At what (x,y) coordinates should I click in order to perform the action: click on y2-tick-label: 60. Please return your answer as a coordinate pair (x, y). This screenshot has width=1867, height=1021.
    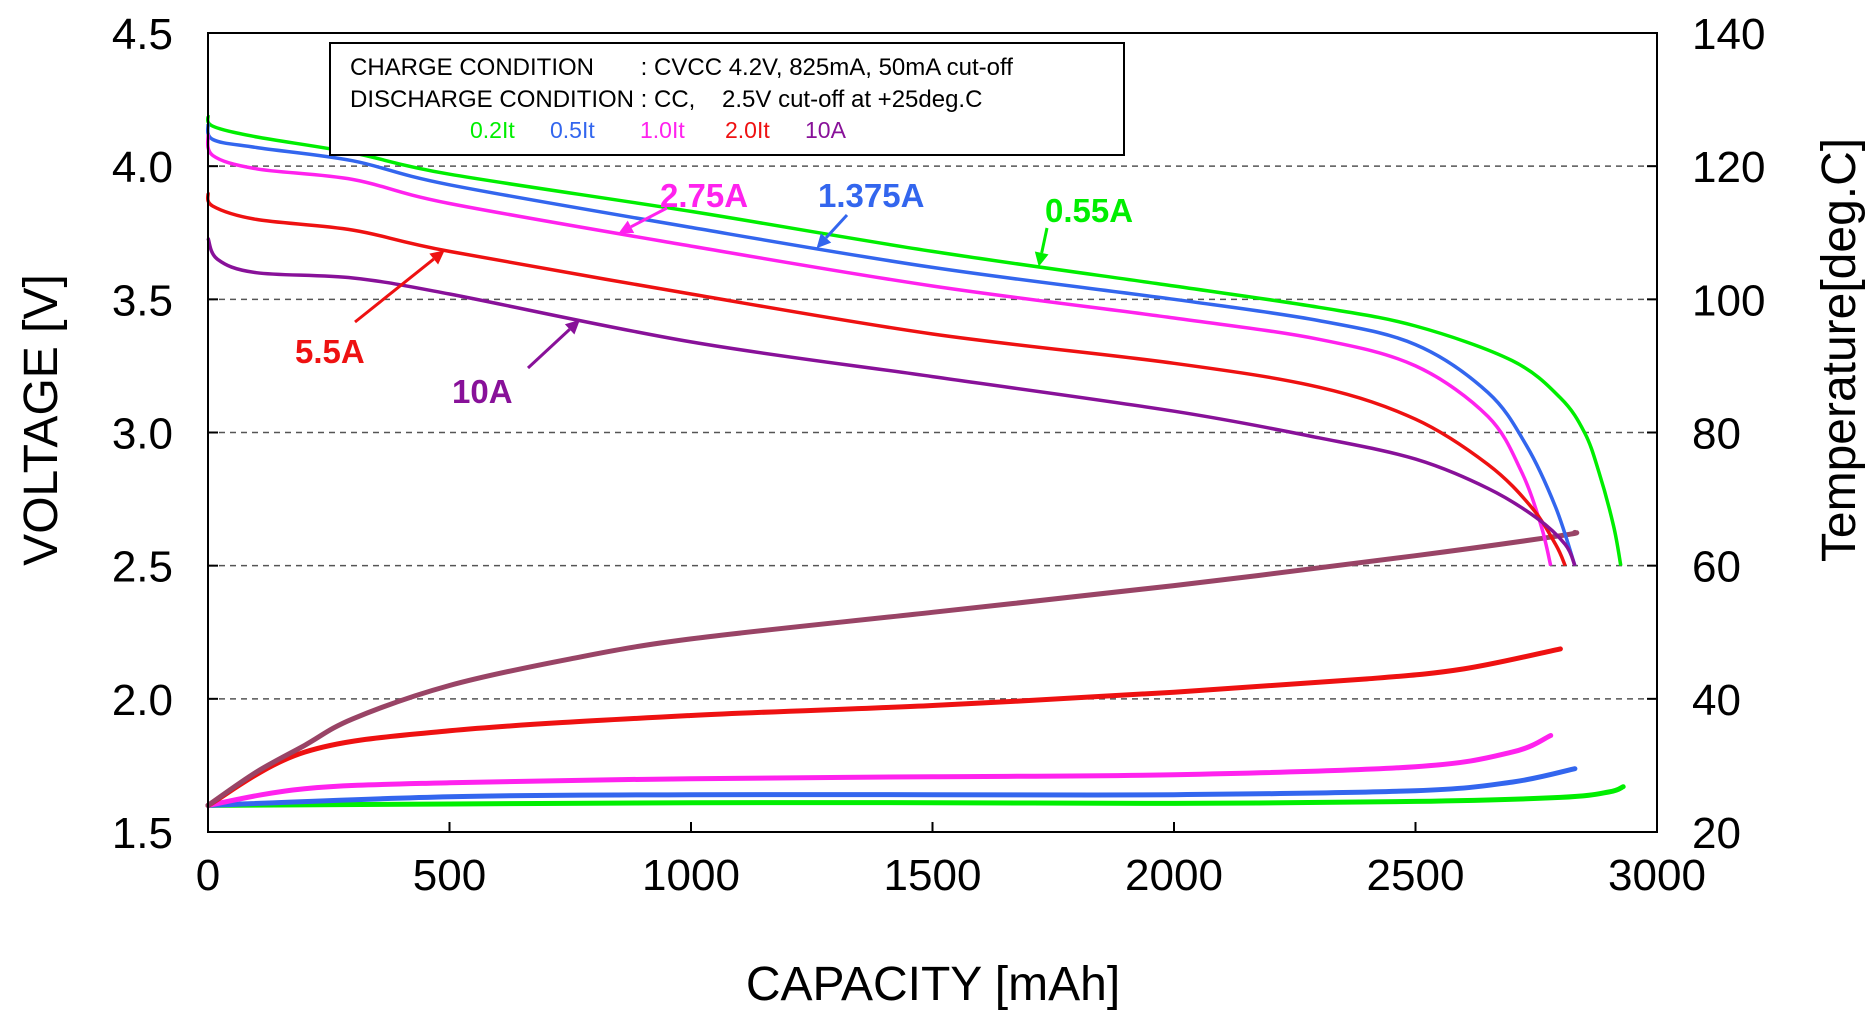
    Looking at the image, I should click on (1716, 567).